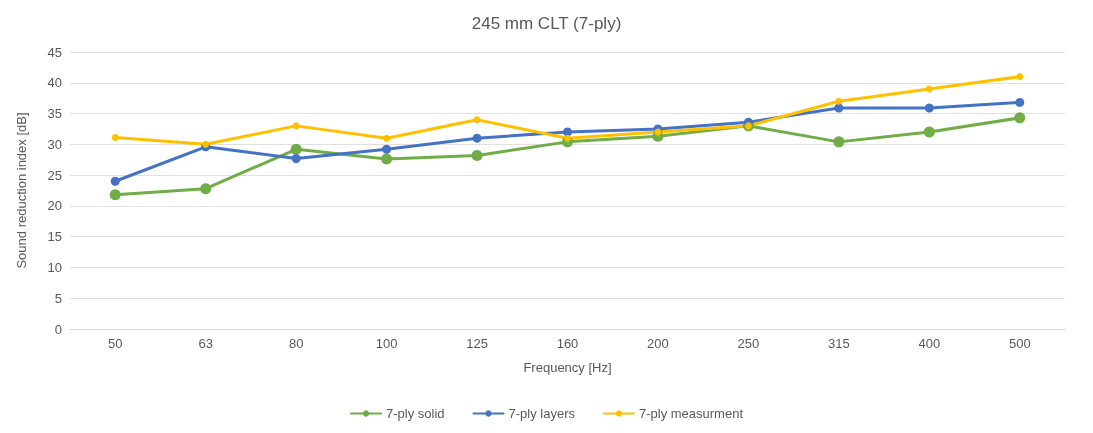  What do you see at coordinates (839, 343) in the screenshot?
I see `x-tick-label: 315` at bounding box center [839, 343].